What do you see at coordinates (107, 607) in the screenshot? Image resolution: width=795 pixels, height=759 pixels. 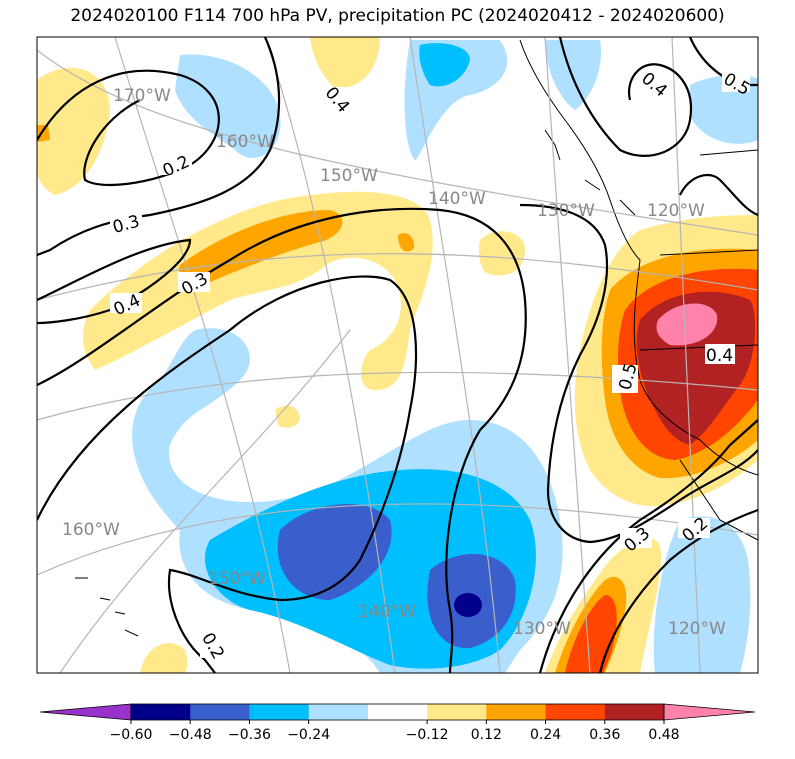 I see `coastline-aleutian` at bounding box center [107, 607].